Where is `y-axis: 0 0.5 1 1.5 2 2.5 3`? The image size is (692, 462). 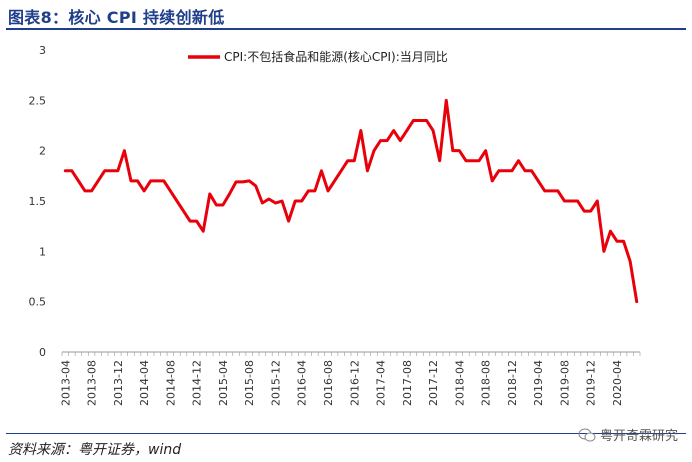 y-axis: 0 0.5 1 1.5 2 2.5 3 is located at coordinates (38, 201).